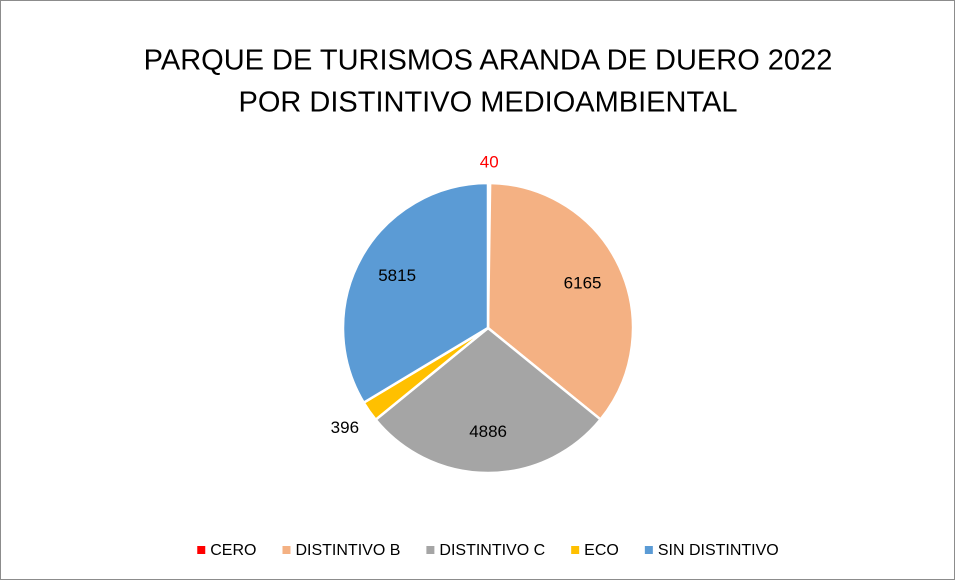  What do you see at coordinates (492, 550) in the screenshot?
I see `legend-label: DISTINTIVO C` at bounding box center [492, 550].